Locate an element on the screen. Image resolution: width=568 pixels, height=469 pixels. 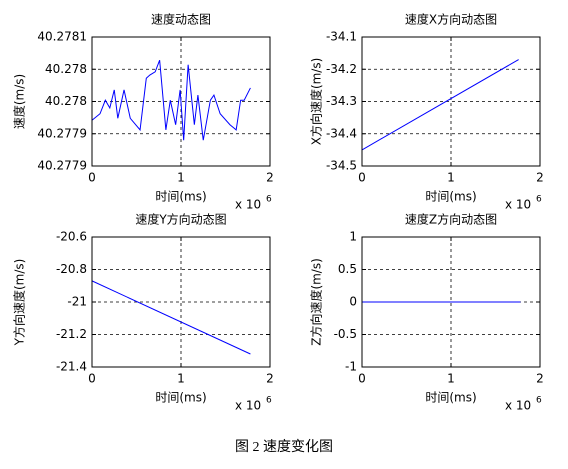
y-tick-label: -21.2 is located at coordinates (71, 334).